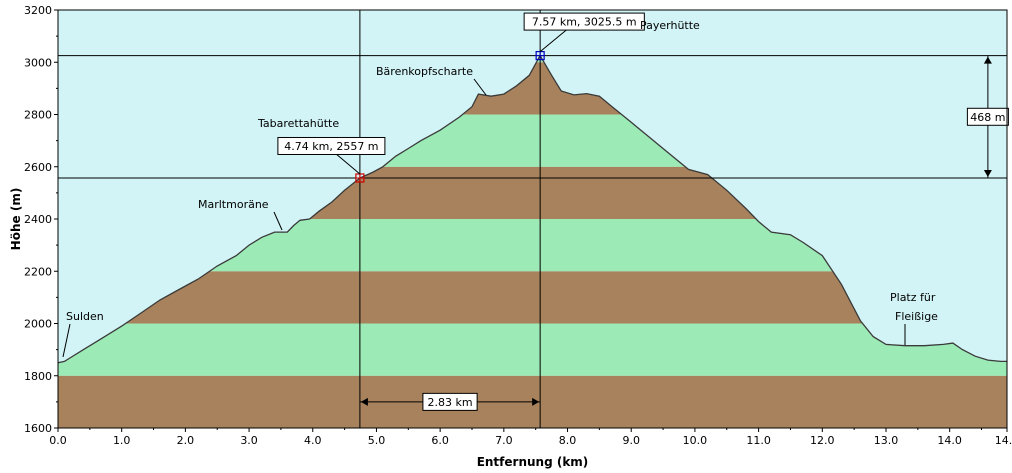 The width and height of the screenshot is (1012, 473). Describe the element at coordinates (38, 271) in the screenshot. I see `y-tick-label: 2200` at that location.